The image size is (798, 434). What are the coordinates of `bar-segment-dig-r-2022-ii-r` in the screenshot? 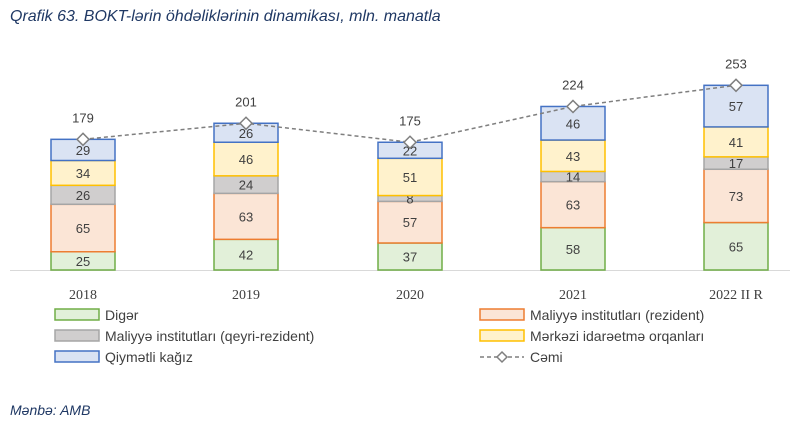 It's located at (736, 246).